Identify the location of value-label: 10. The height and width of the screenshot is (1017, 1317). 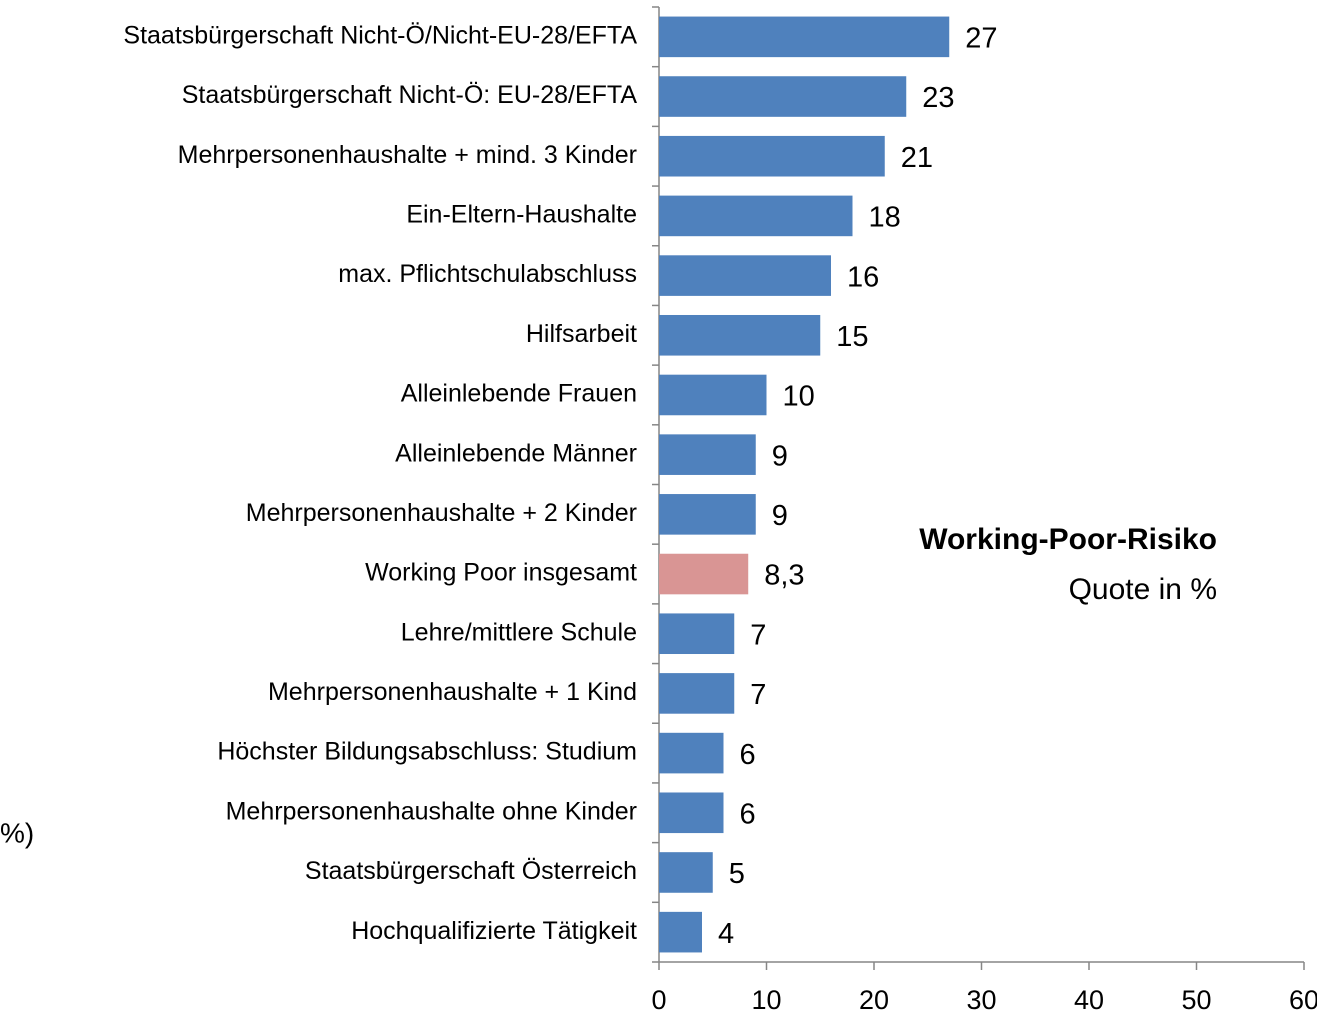
(799, 397).